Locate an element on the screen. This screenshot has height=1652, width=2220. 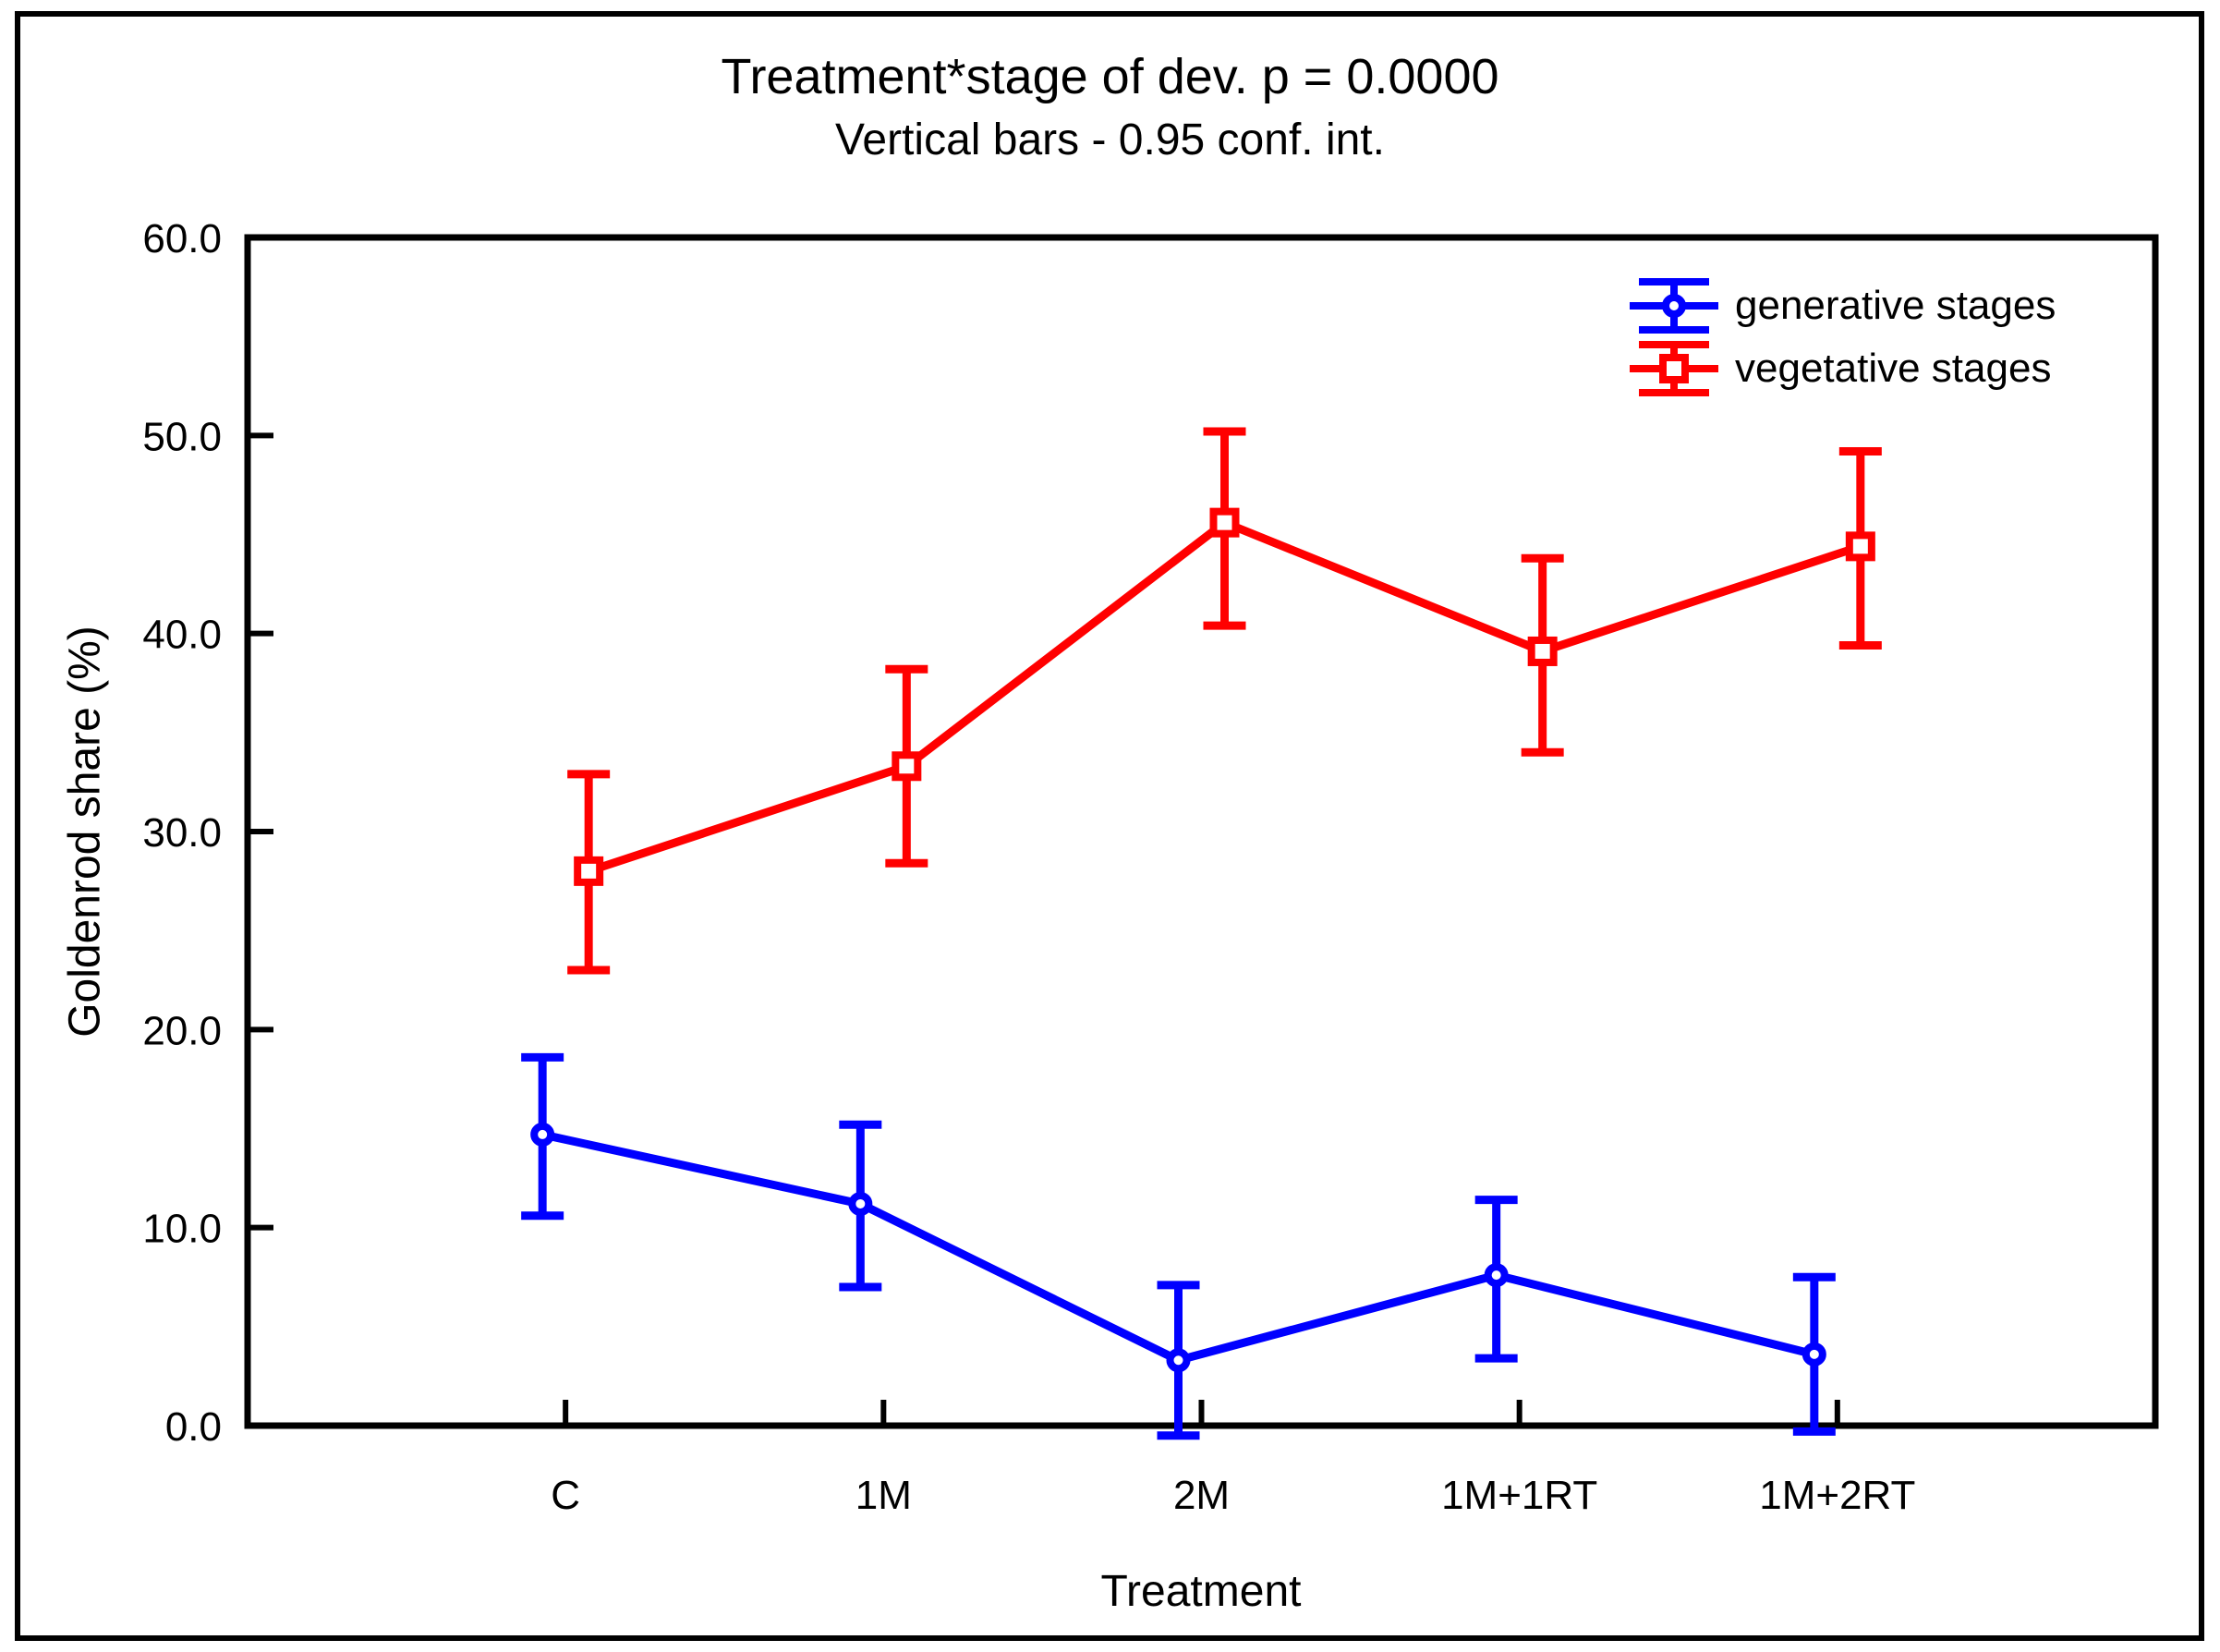
legend-marker-circle is located at coordinates (1674, 306).